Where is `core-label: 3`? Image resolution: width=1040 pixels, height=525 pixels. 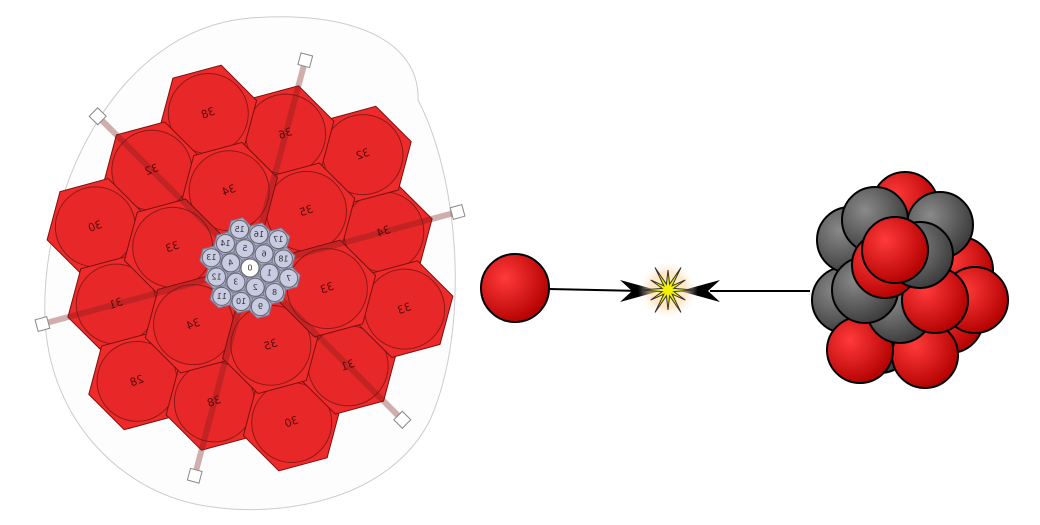
core-label: 3 is located at coordinates (235, 282).